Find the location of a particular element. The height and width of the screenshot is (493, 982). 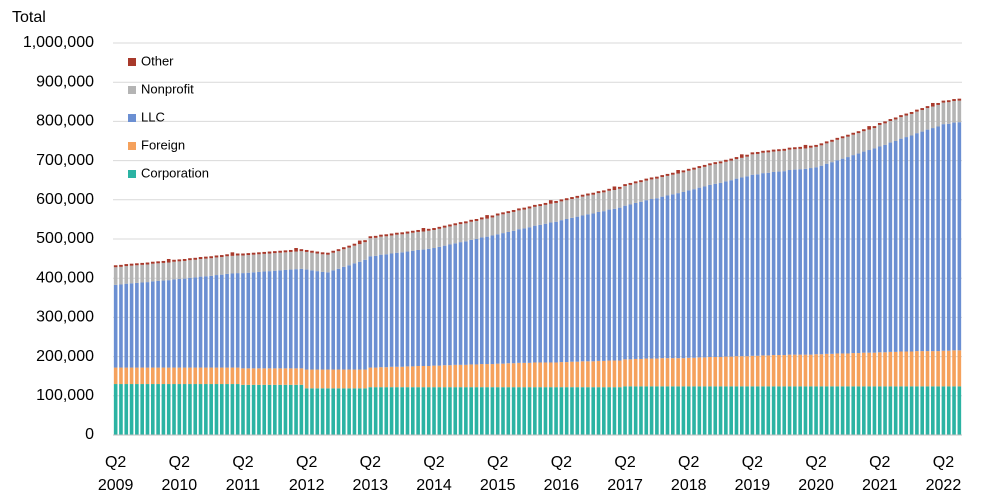

x-tick-label: Q2 is located at coordinates (370, 462).